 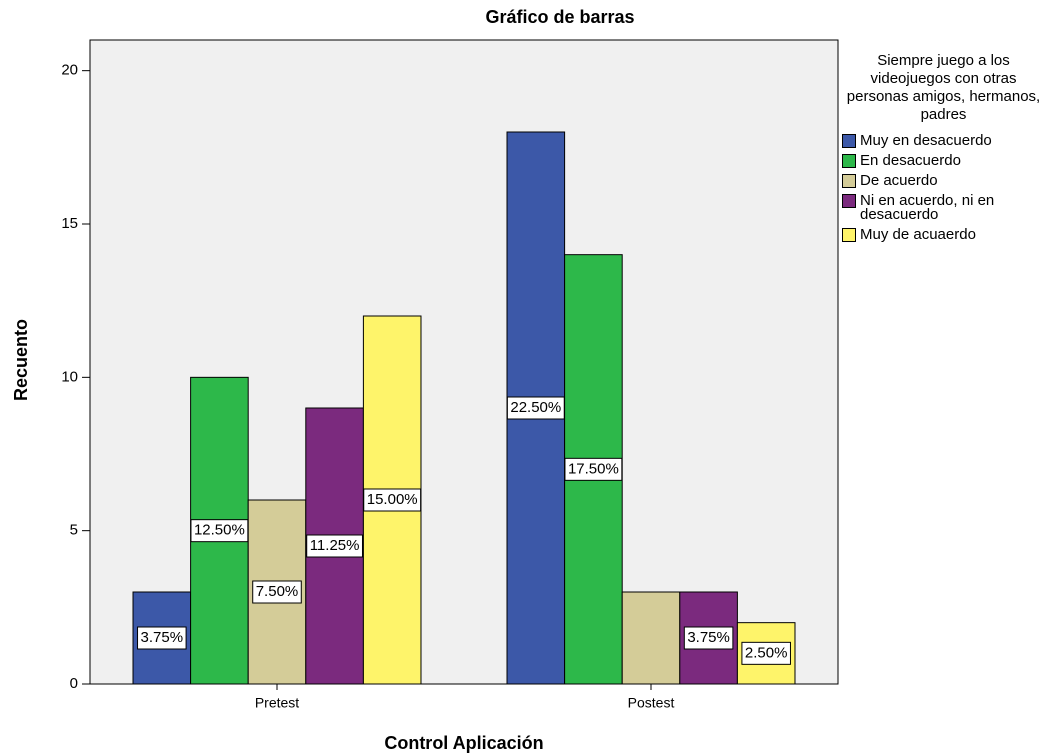 I want to click on legend-entry: Muy en desacuerdo, so click(x=943, y=140).